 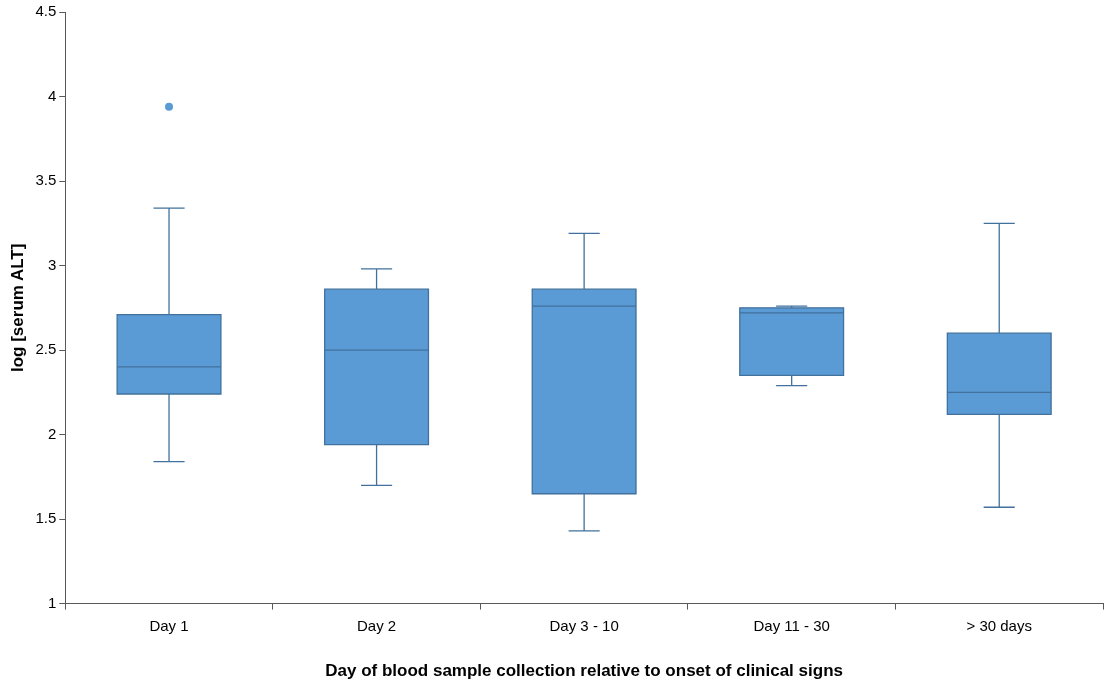 I want to click on y-tick-label: 2.5, so click(x=46, y=349).